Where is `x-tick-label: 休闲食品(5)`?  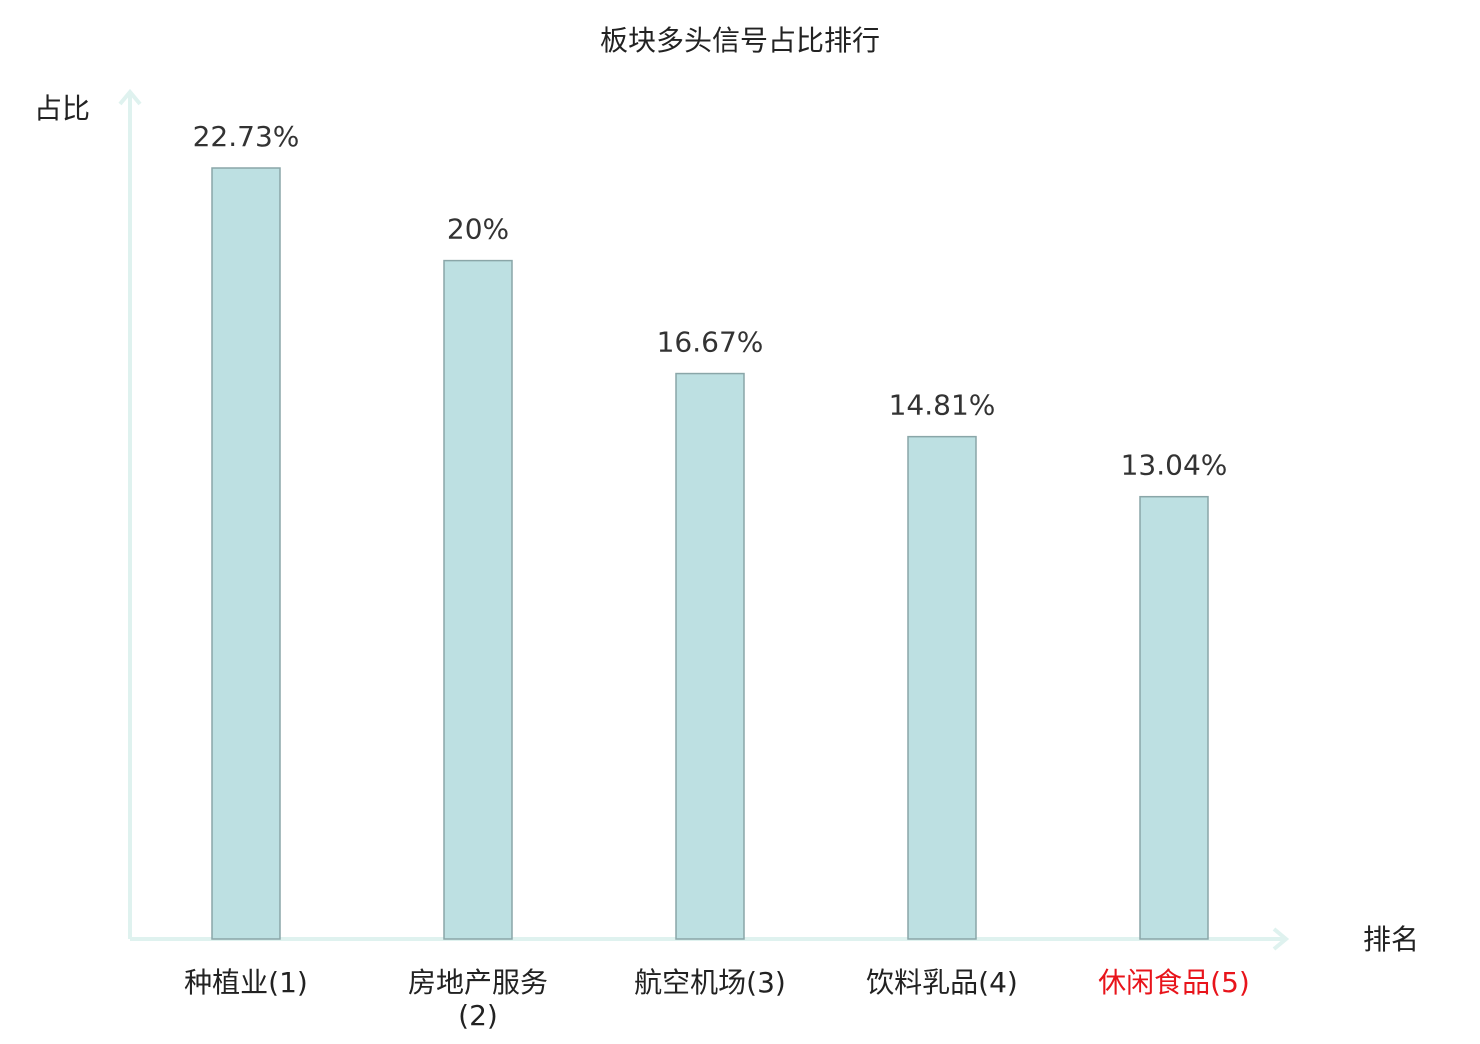 x-tick-label: 休闲食品(5) is located at coordinates (1174, 982).